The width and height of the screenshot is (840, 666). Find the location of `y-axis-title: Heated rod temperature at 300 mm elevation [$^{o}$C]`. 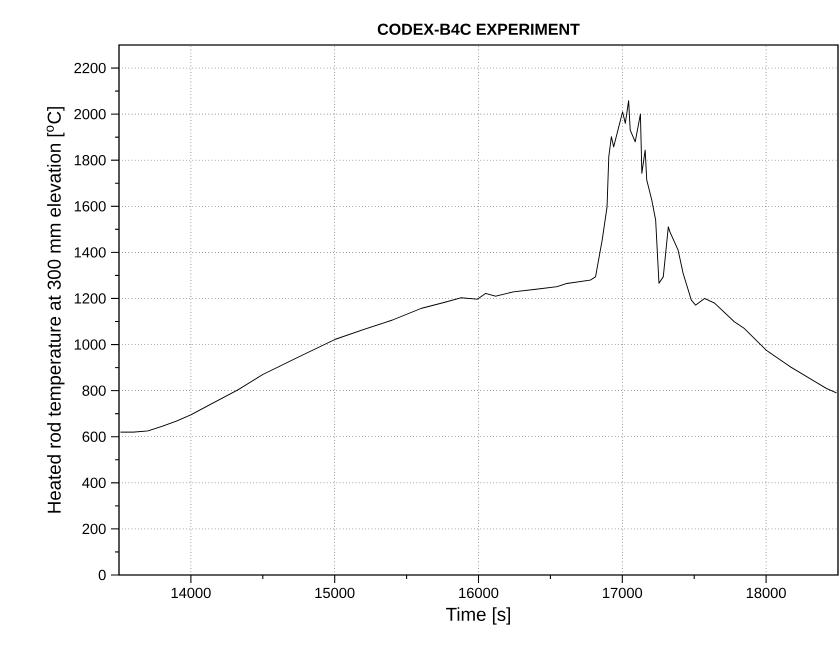

y-axis-title: Heated rod temperature at 300 mm elevation [$^{o}$C] is located at coordinates (55, 310).